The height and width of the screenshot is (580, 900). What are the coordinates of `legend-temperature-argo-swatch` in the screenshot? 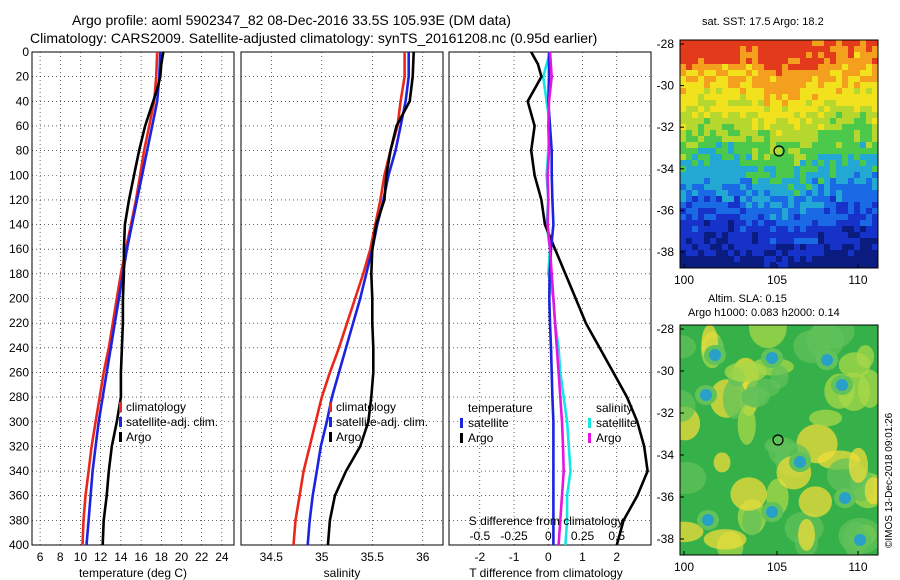 It's located at (461, 438).